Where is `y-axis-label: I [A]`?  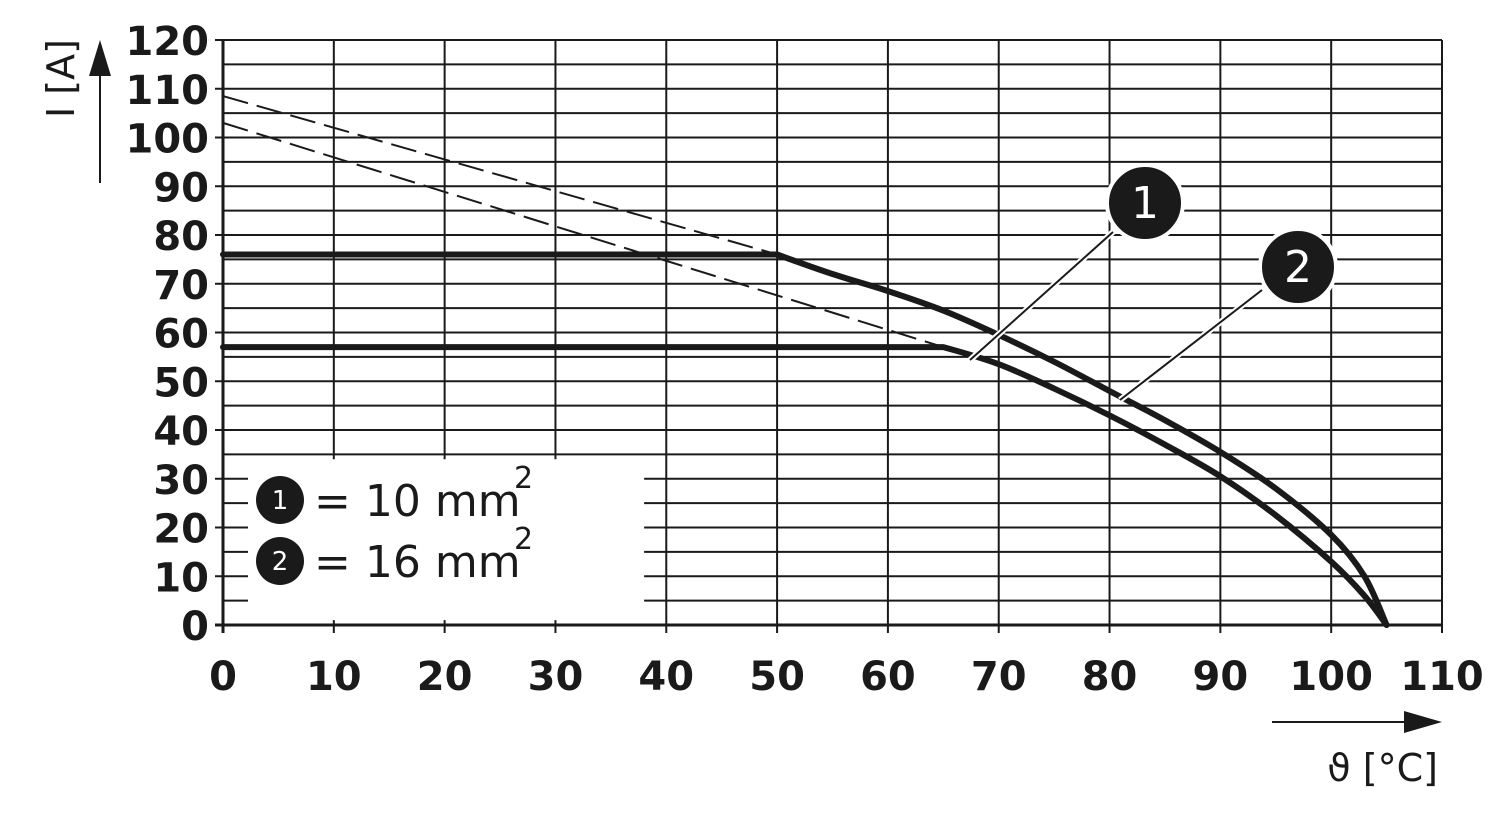
y-axis-label: I [A] is located at coordinates (61, 78).